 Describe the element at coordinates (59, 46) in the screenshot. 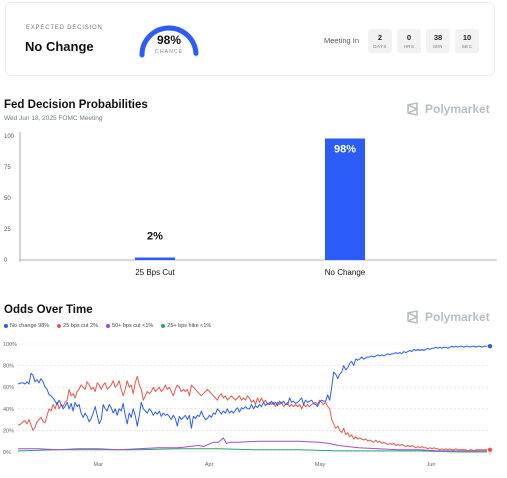

I see `expected-decision-value: No Change` at that location.